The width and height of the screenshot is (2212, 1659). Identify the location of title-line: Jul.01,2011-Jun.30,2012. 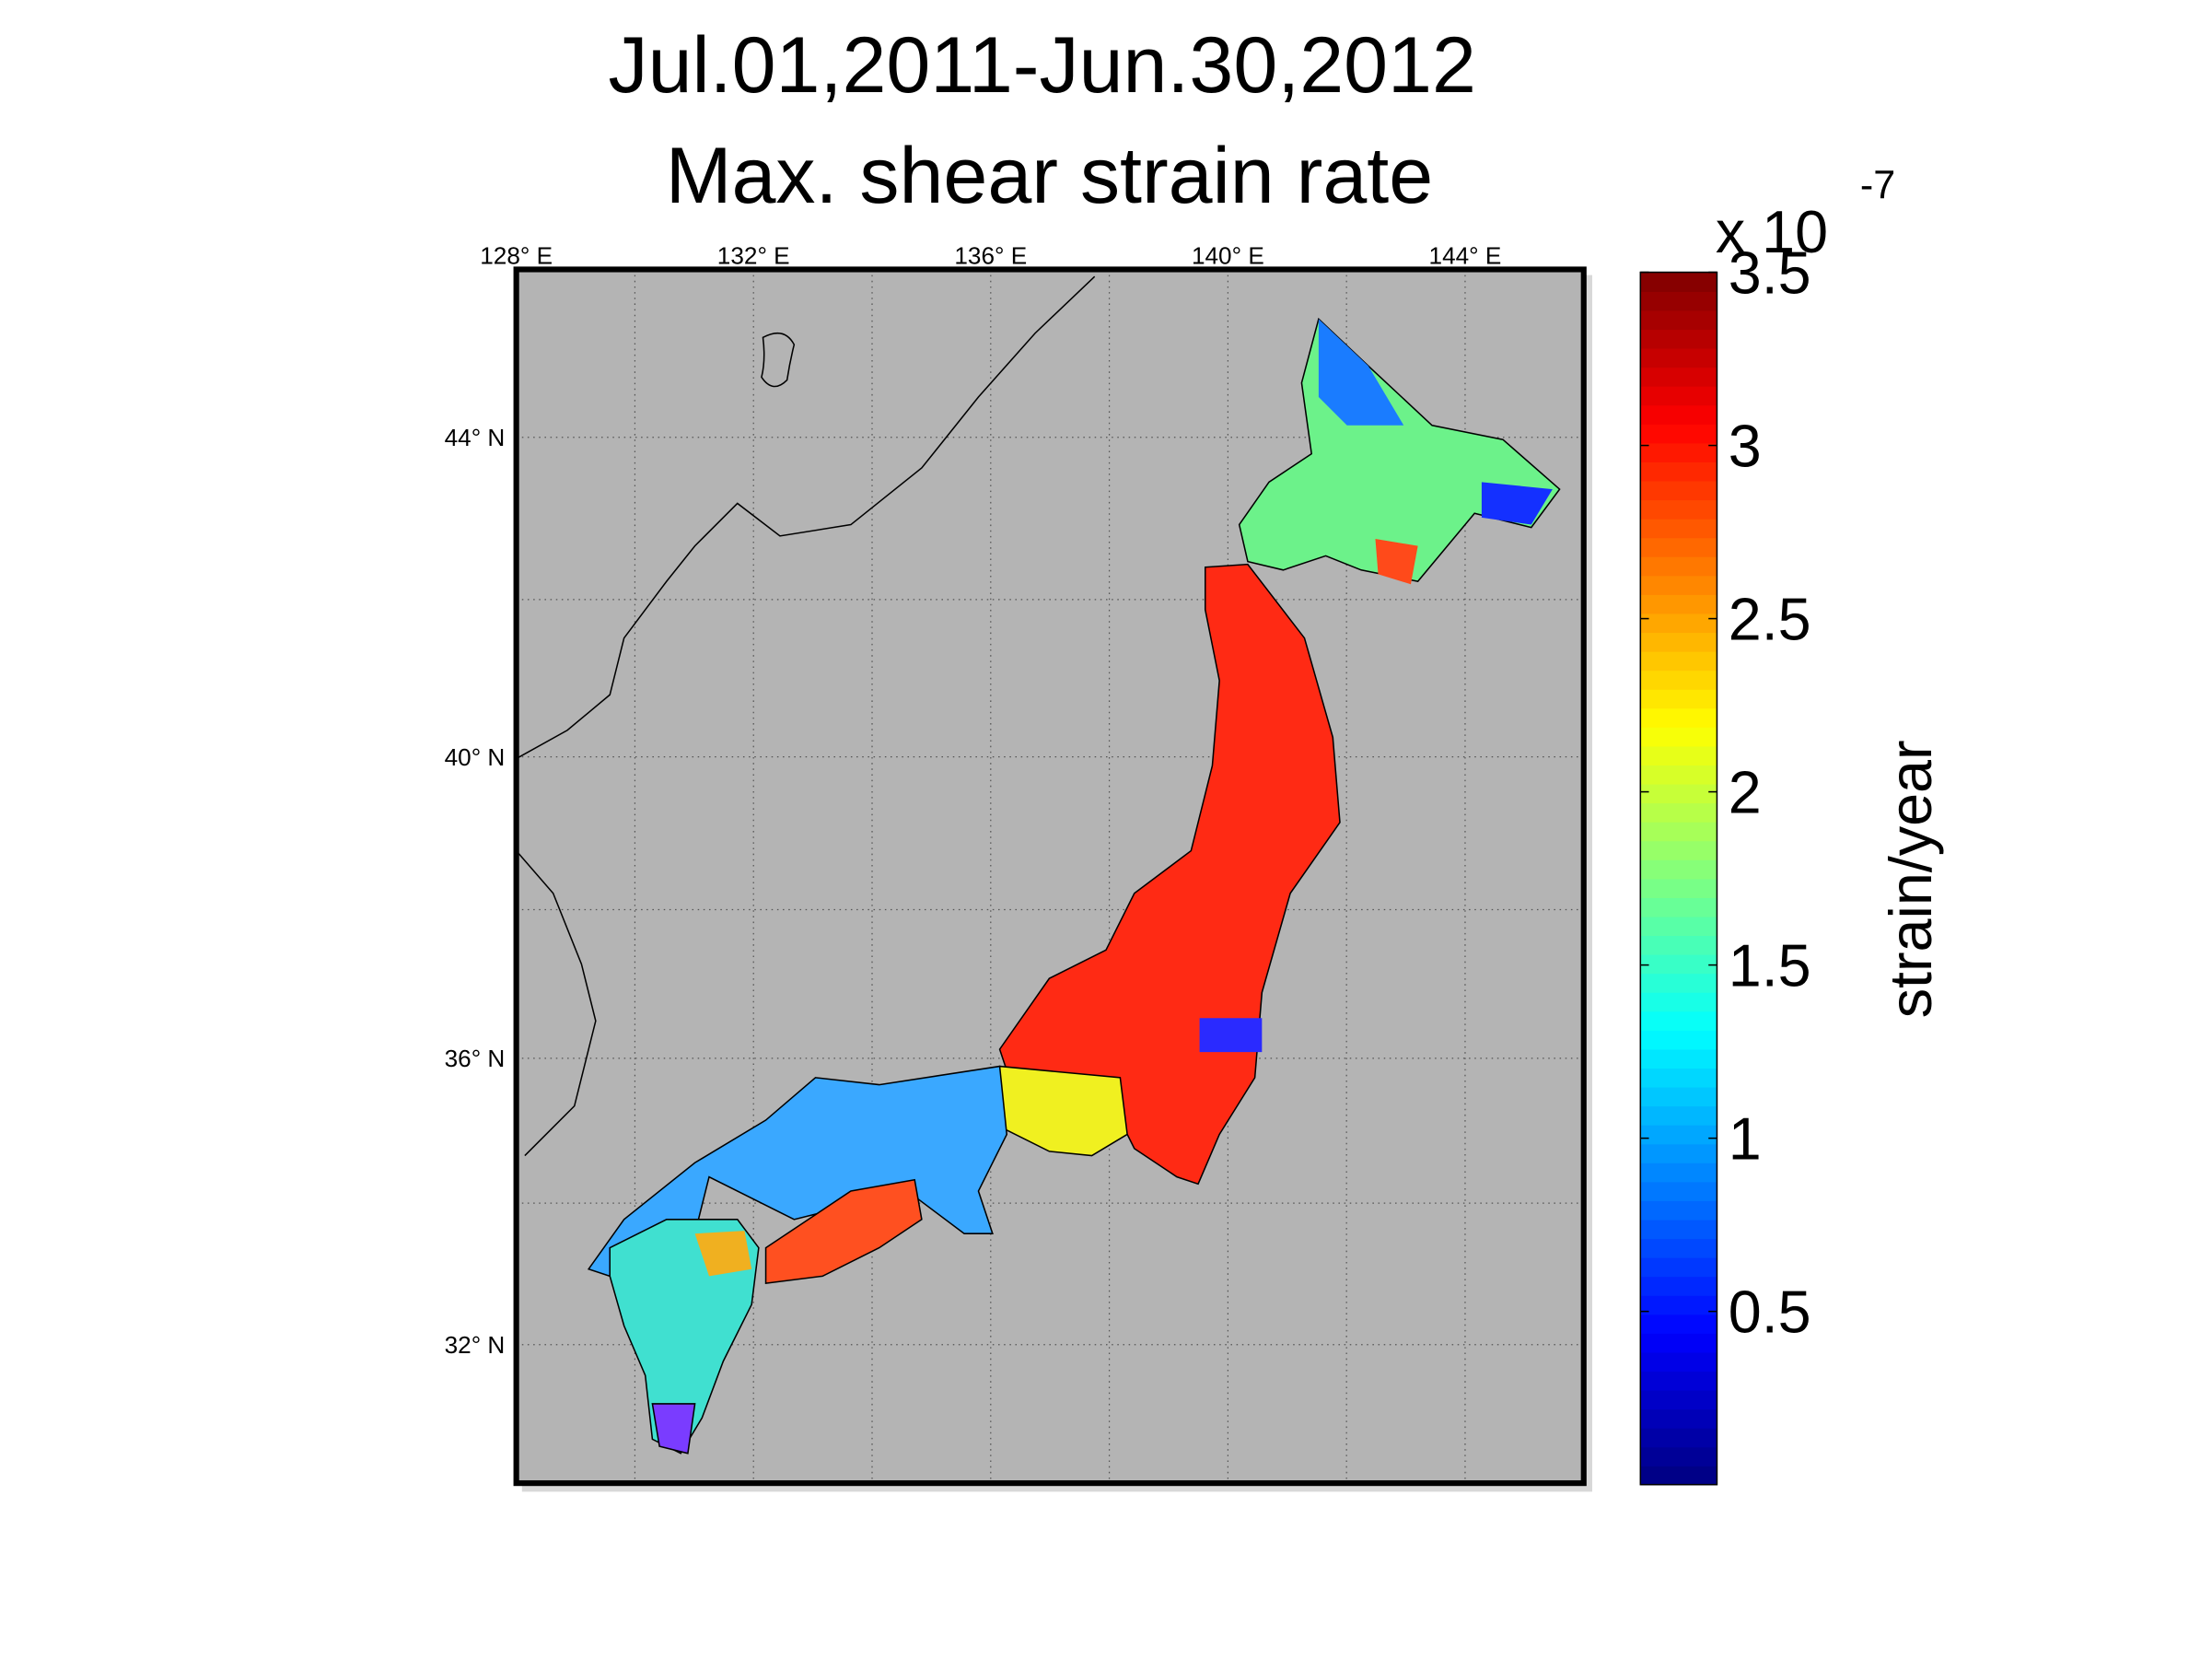
(1043, 65).